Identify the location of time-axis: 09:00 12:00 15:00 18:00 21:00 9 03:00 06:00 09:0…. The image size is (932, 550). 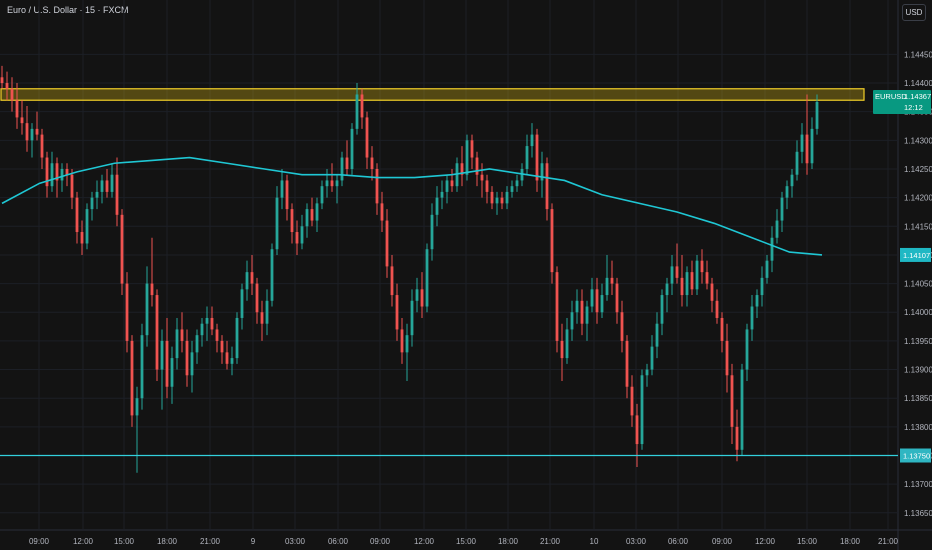
(464, 541).